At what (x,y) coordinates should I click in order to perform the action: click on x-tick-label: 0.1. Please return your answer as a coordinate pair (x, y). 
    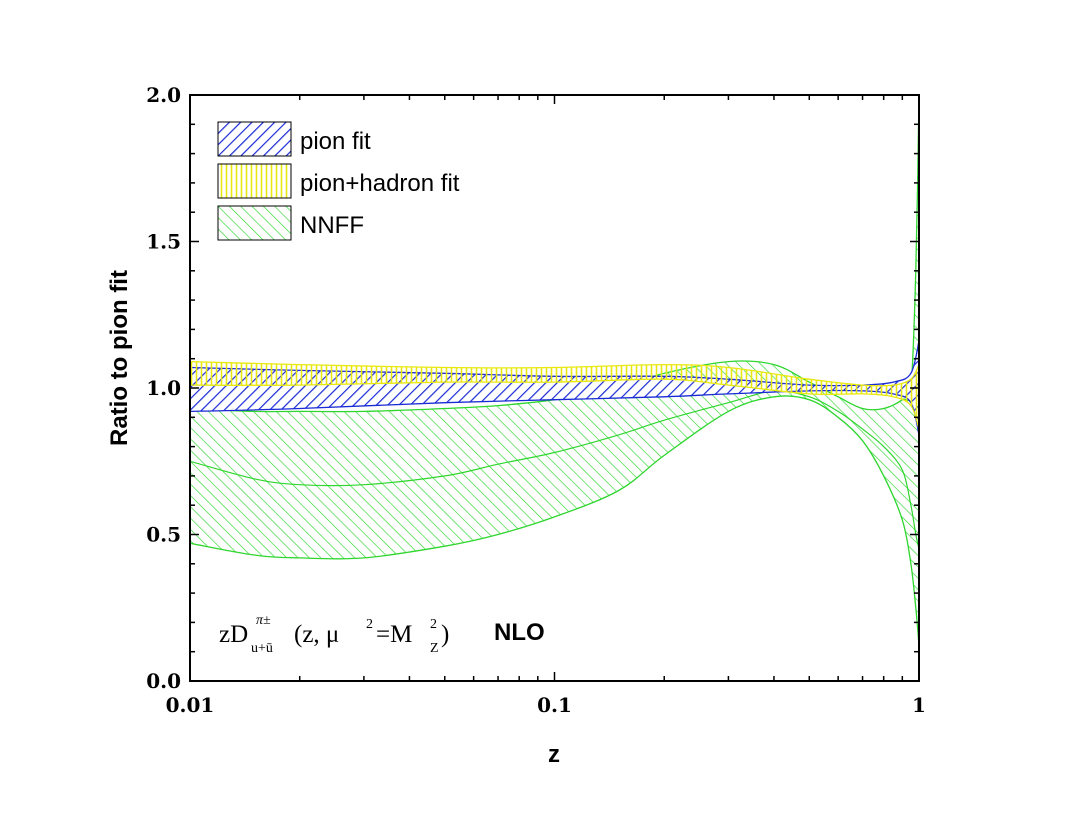
    Looking at the image, I should click on (554, 705).